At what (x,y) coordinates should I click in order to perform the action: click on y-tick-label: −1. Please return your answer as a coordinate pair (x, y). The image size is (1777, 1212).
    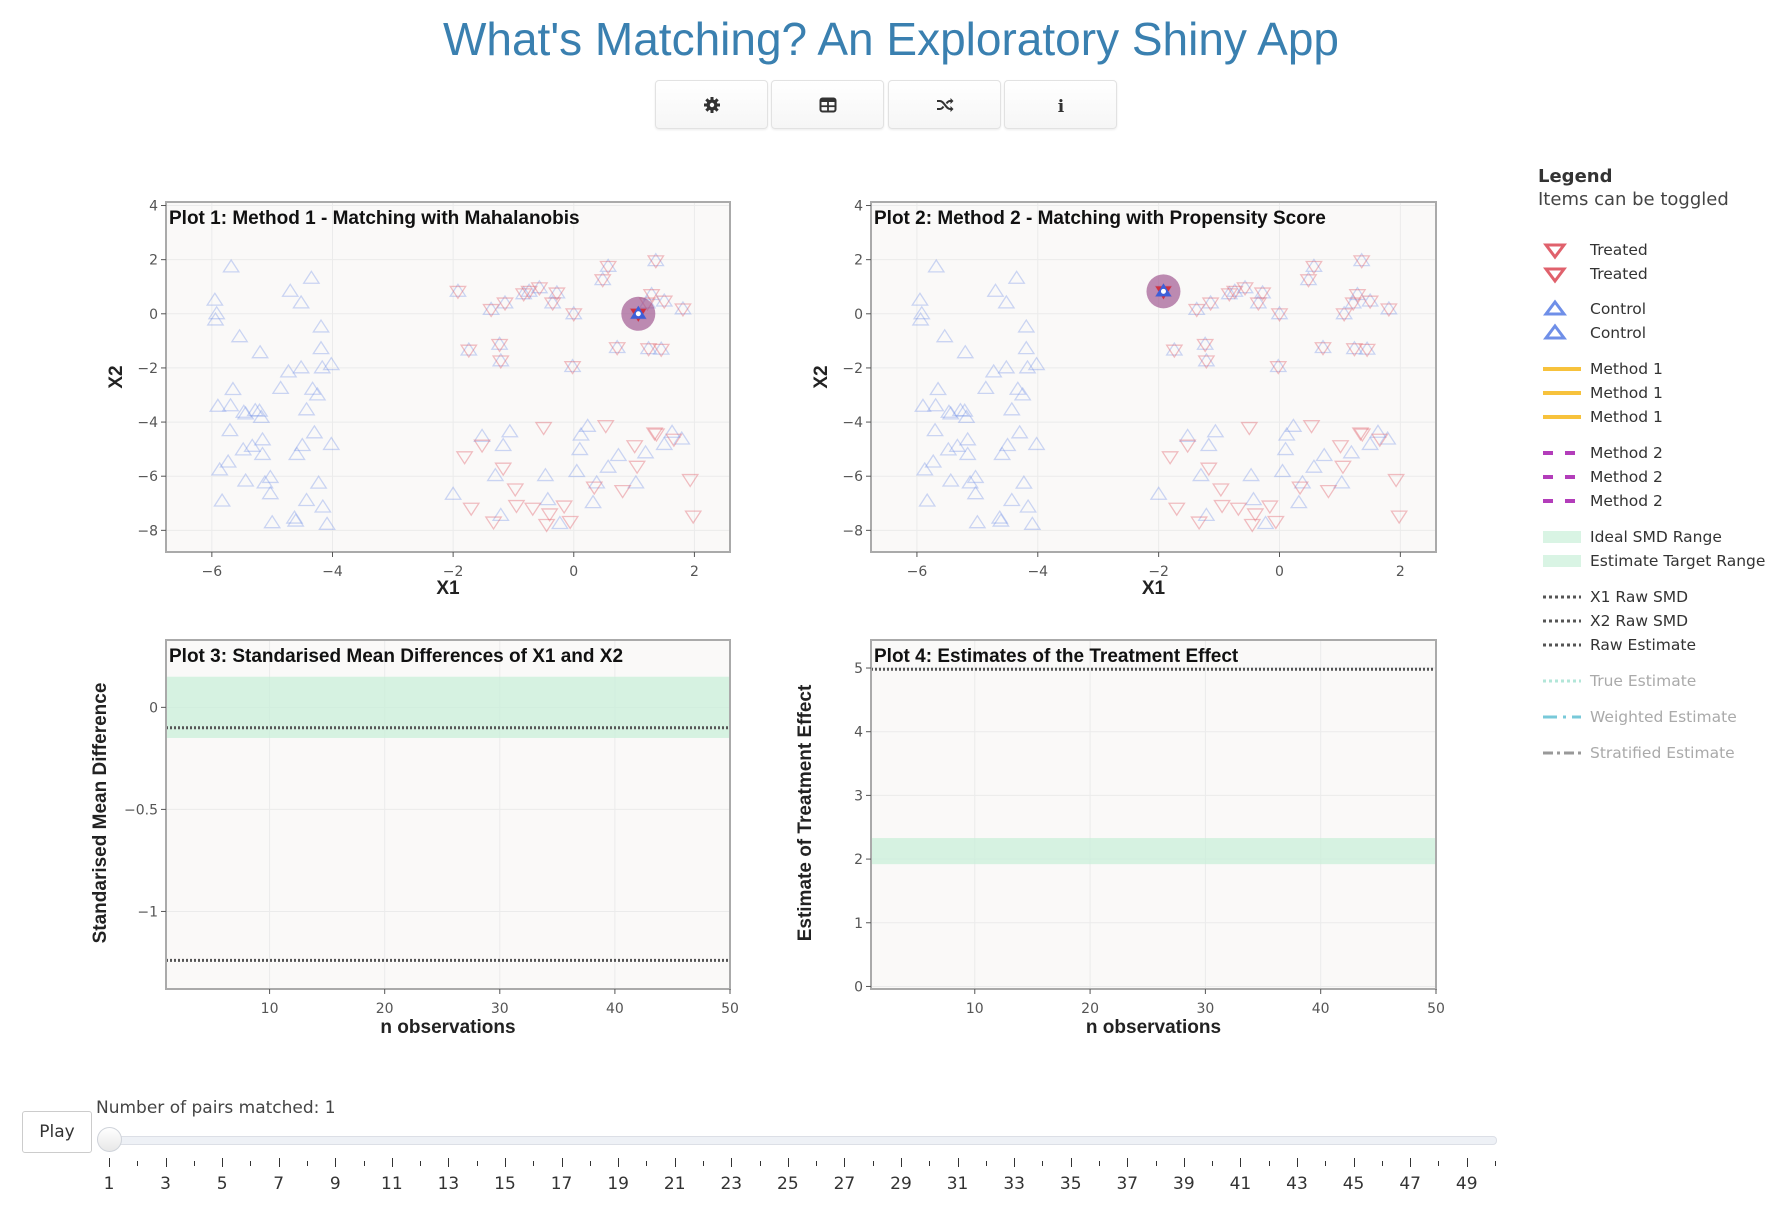
    Looking at the image, I should click on (147, 912).